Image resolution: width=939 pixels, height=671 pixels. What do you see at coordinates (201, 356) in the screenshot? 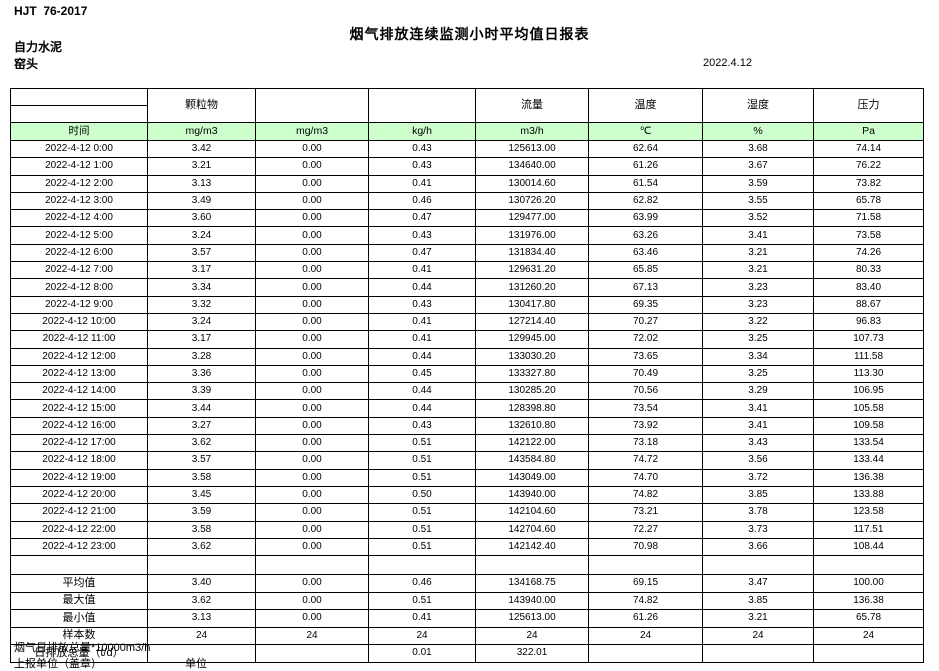
I see `value-cell: 3.28` at bounding box center [201, 356].